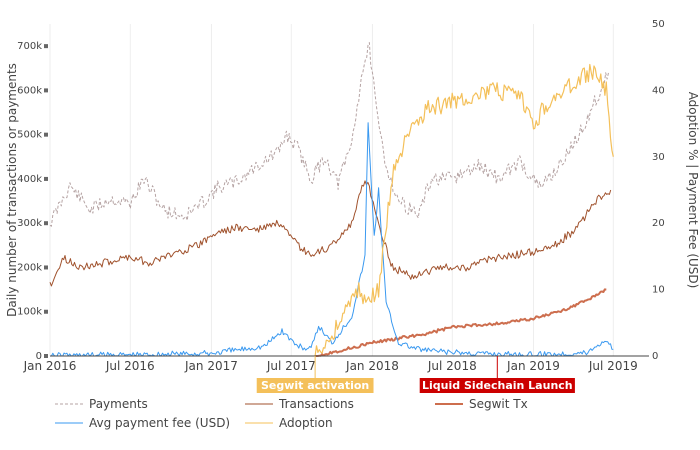  What do you see at coordinates (655, 356) in the screenshot?
I see `y-right-tick-label: 0` at bounding box center [655, 356].